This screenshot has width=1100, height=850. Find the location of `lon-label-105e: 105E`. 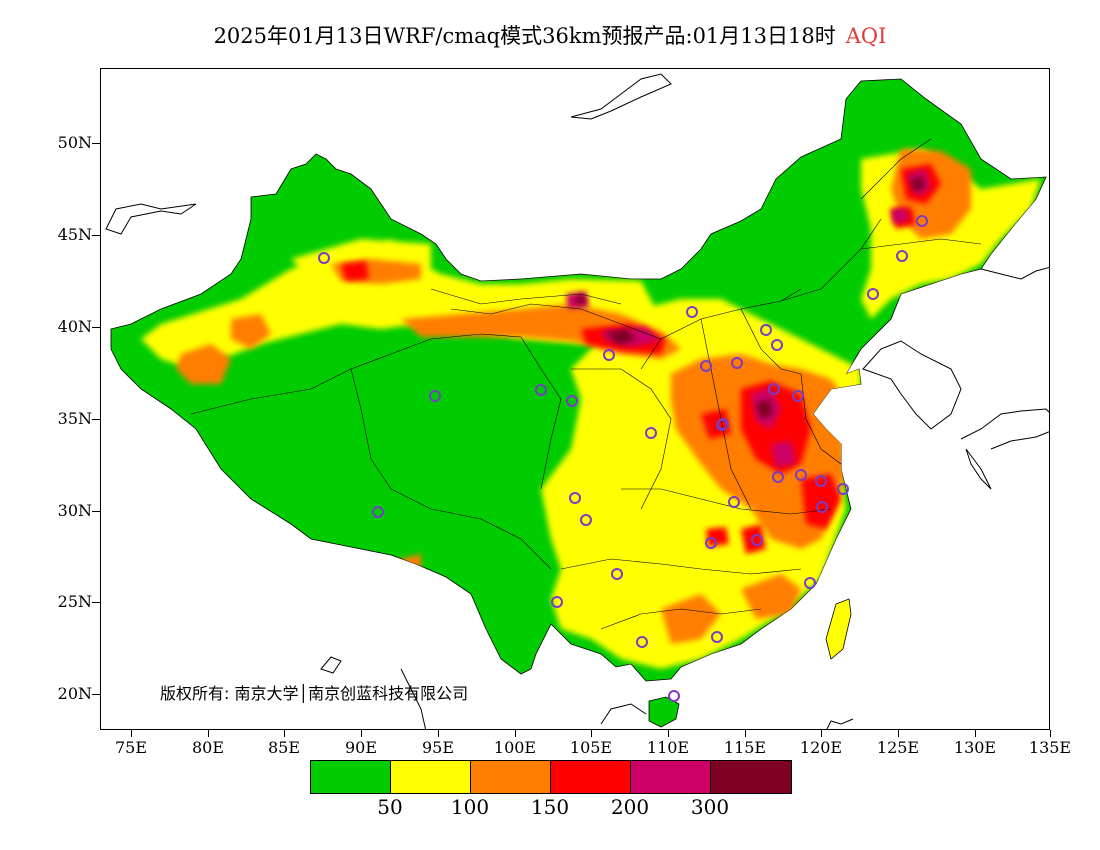

lon-label-105e: 105E is located at coordinates (591, 747).